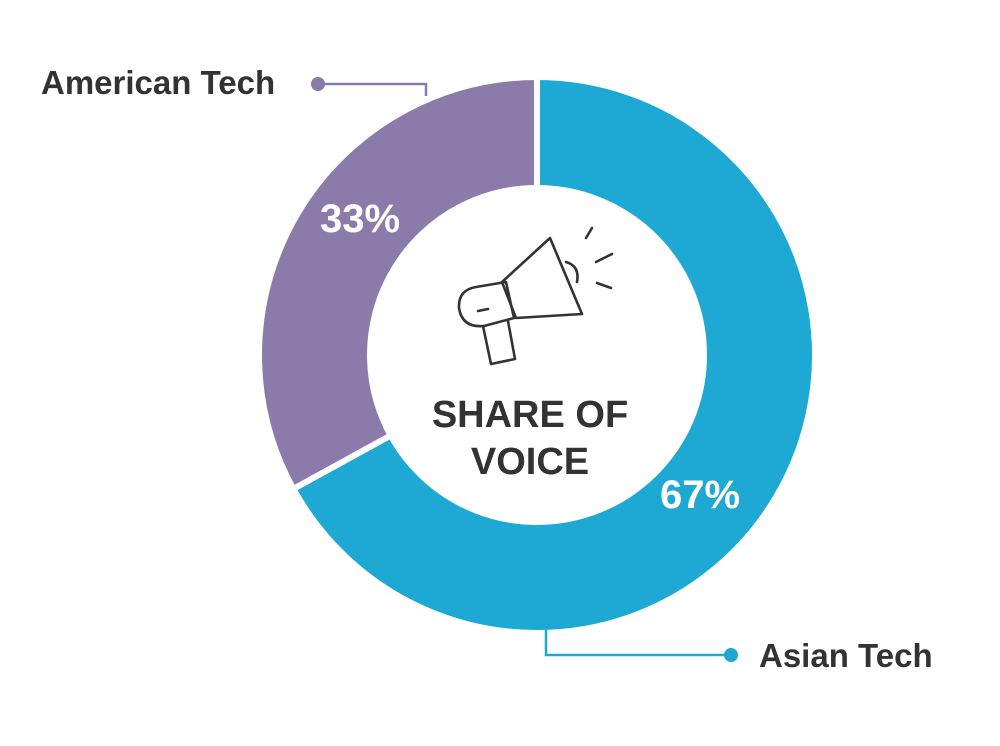 The image size is (1000, 746). What do you see at coordinates (373, 89) in the screenshot?
I see `american-tech-leader-line` at bounding box center [373, 89].